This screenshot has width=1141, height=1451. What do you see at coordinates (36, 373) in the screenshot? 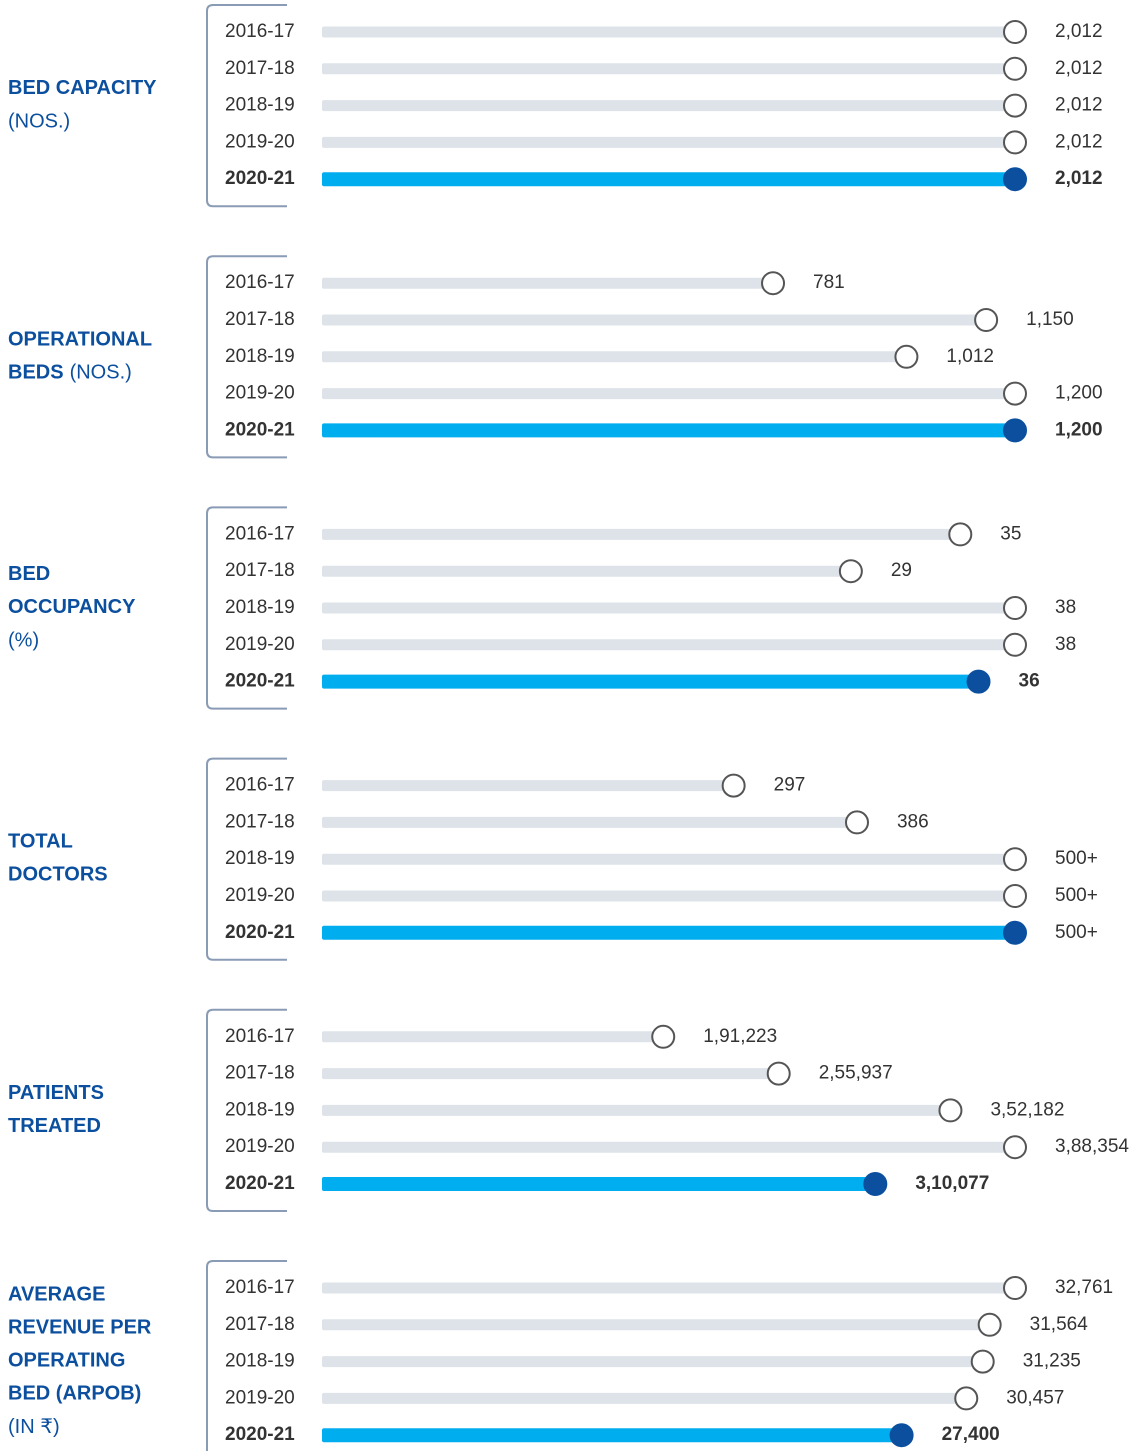
I see `title-line: BEDS` at bounding box center [36, 373].